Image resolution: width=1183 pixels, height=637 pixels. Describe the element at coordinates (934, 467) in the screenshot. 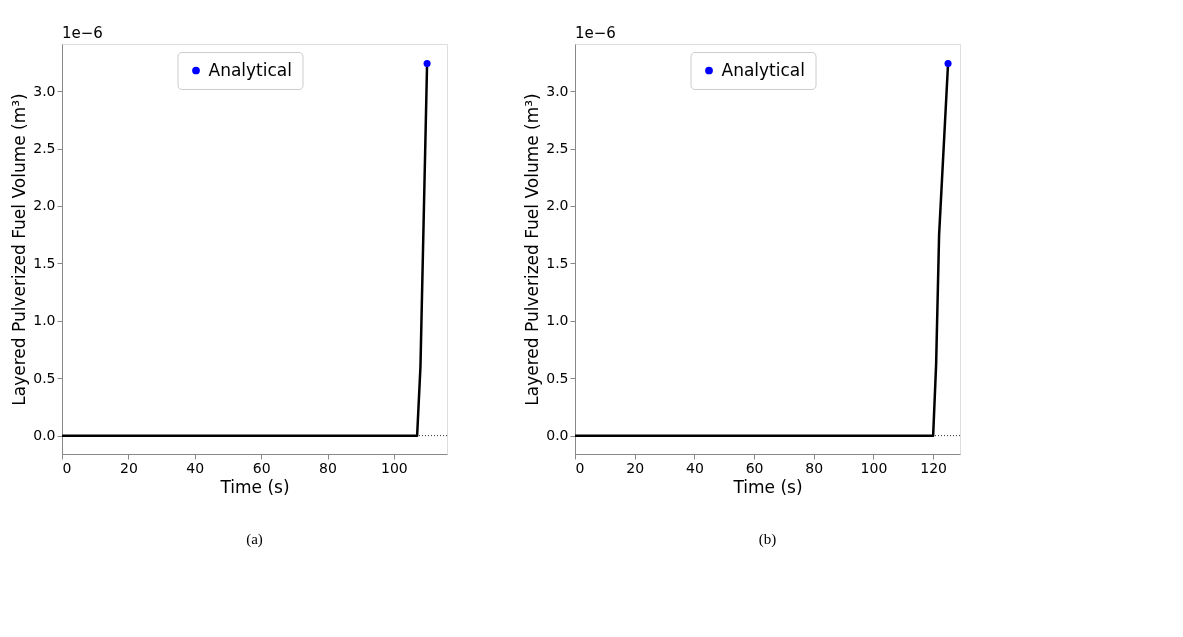

I see `x-tick-label: 120` at that location.